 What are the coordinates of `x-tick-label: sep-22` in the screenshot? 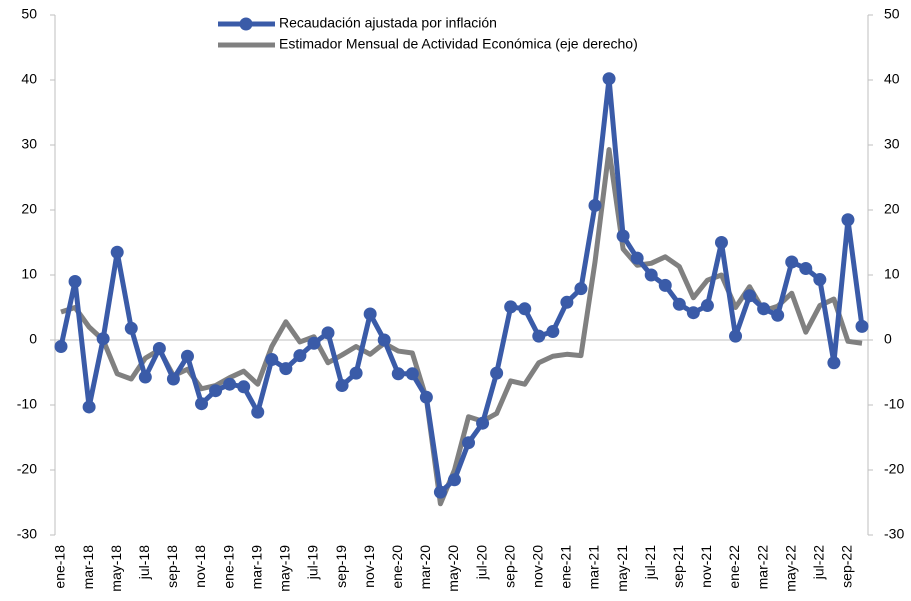 It's located at (847, 566).